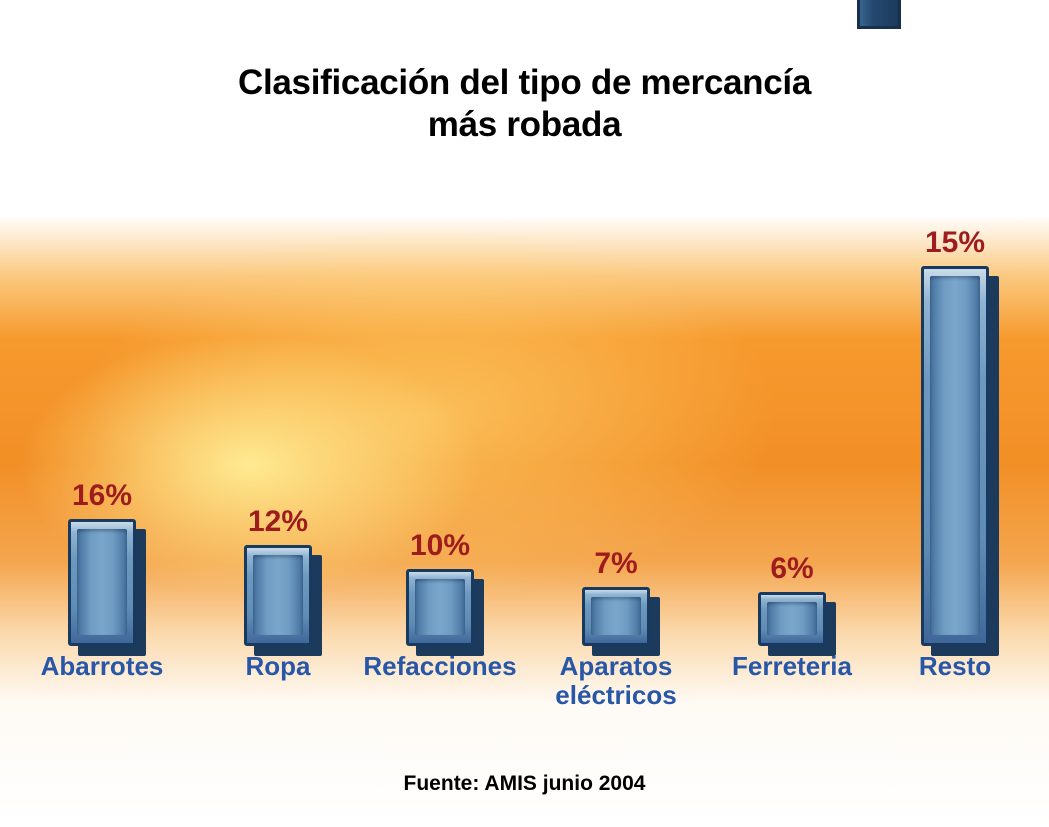 Image resolution: width=1049 pixels, height=827 pixels. I want to click on chart-title-line2: más robada, so click(524, 124).